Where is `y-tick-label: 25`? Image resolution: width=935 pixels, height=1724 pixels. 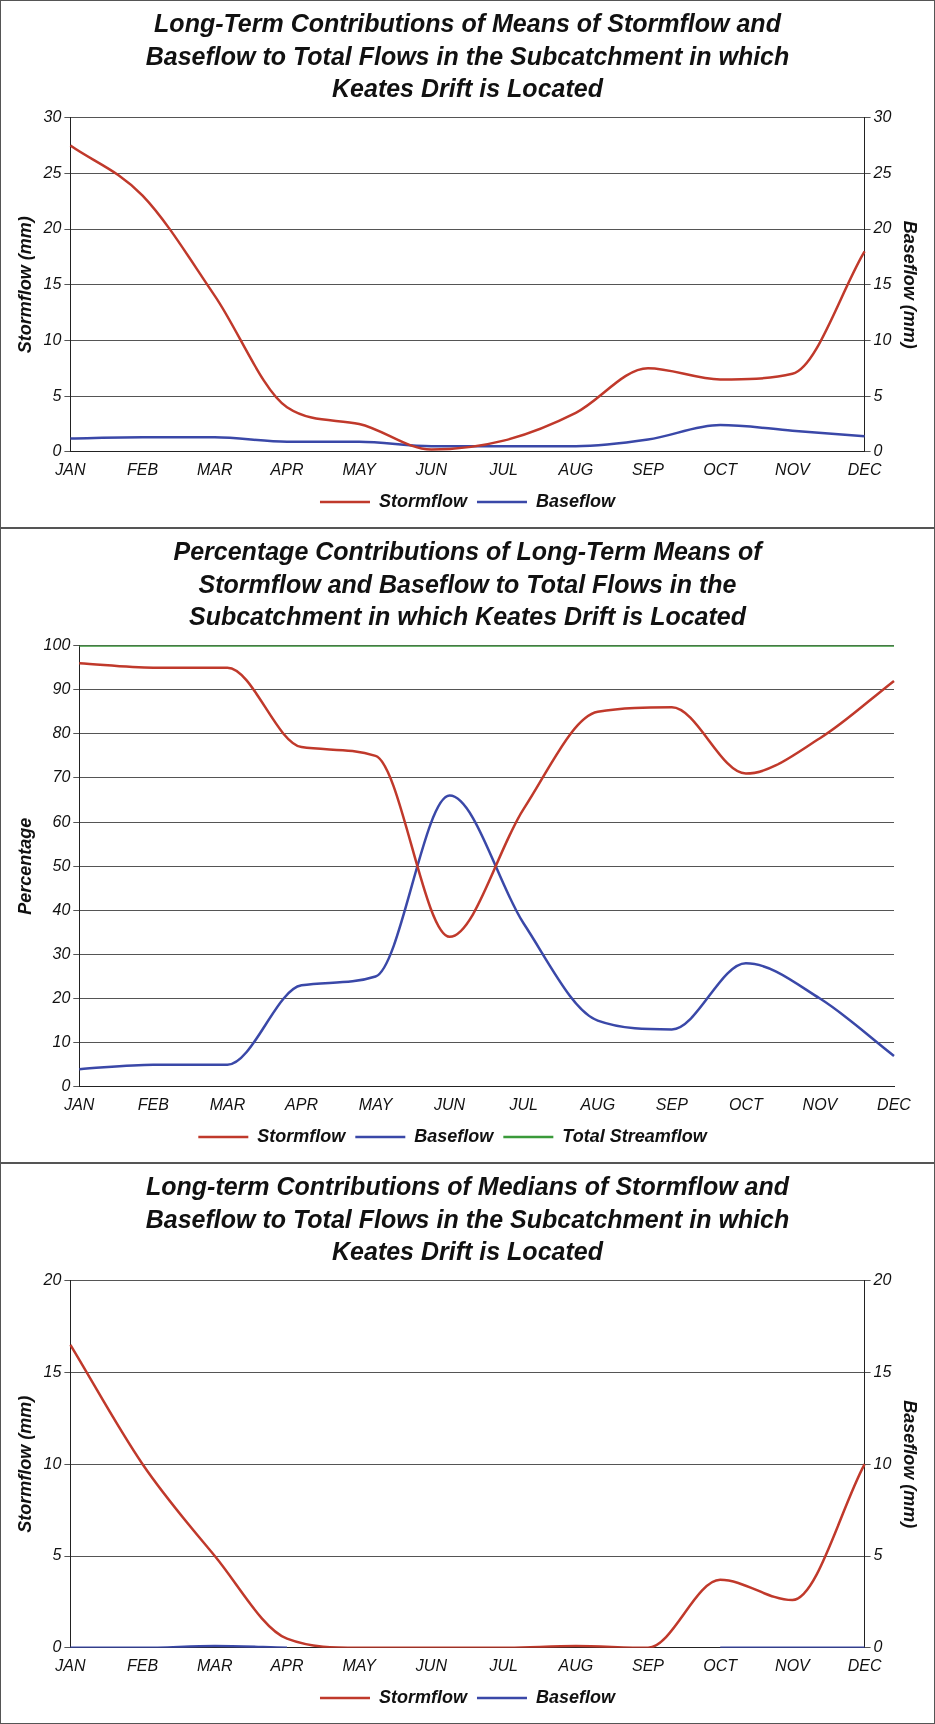 y-tick-label: 25 is located at coordinates (52, 172).